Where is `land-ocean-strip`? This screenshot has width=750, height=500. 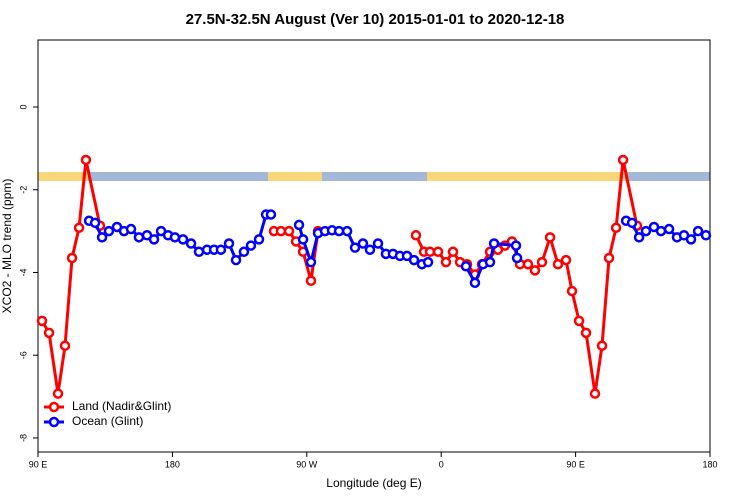
land-ocean-strip is located at coordinates (374, 176).